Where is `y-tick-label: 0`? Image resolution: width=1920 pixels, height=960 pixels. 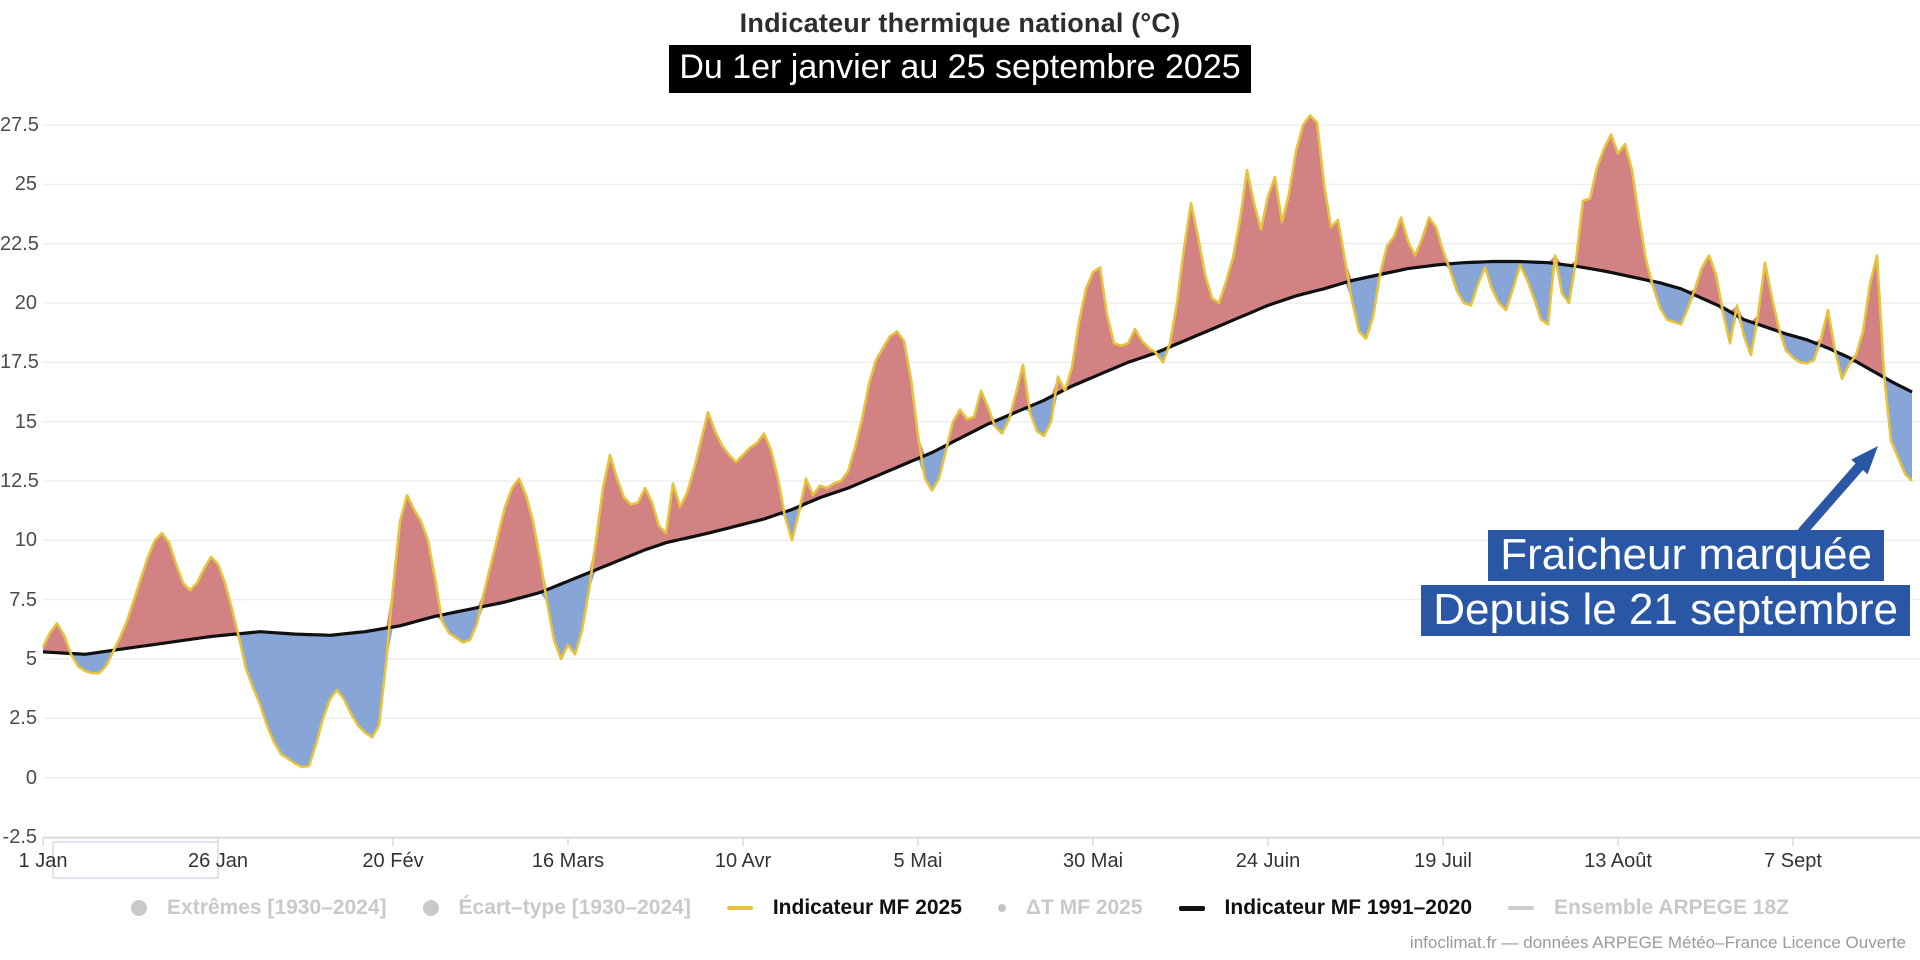
y-tick-label: 0 is located at coordinates (31, 778).